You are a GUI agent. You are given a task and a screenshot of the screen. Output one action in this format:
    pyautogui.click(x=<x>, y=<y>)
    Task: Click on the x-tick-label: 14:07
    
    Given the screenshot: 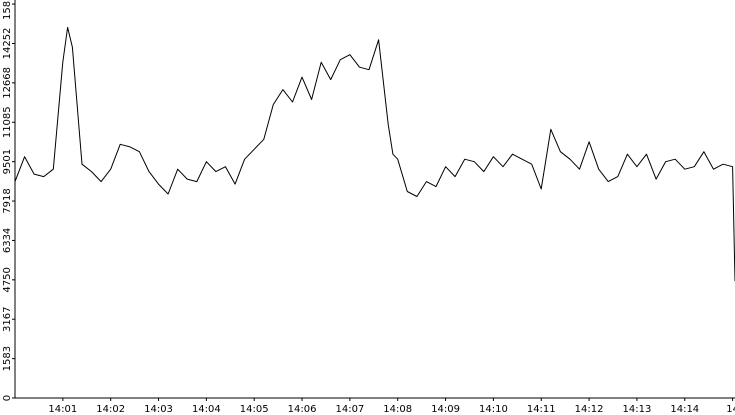 What is the action you would take?
    pyautogui.click(x=349, y=409)
    